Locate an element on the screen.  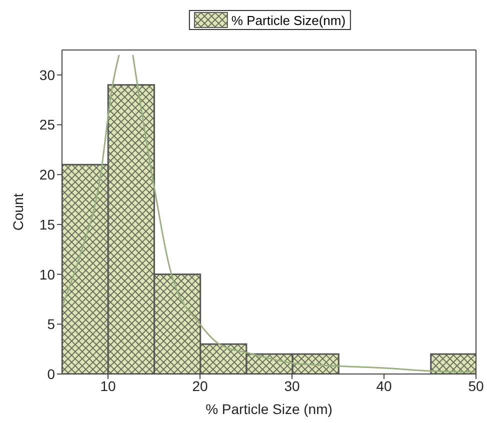
y-tick-label: 0 is located at coordinates (51, 374).